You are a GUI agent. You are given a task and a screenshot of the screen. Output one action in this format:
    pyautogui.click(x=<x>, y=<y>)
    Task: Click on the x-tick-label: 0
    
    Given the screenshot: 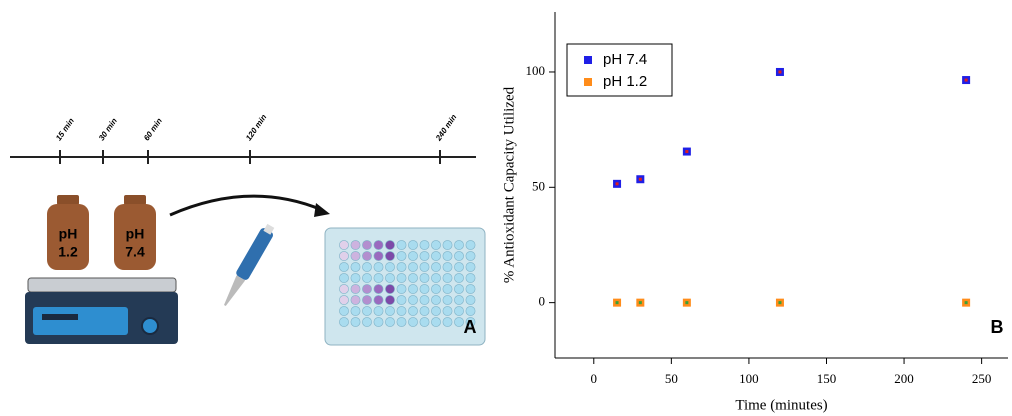 What is the action you would take?
    pyautogui.click(x=594, y=378)
    